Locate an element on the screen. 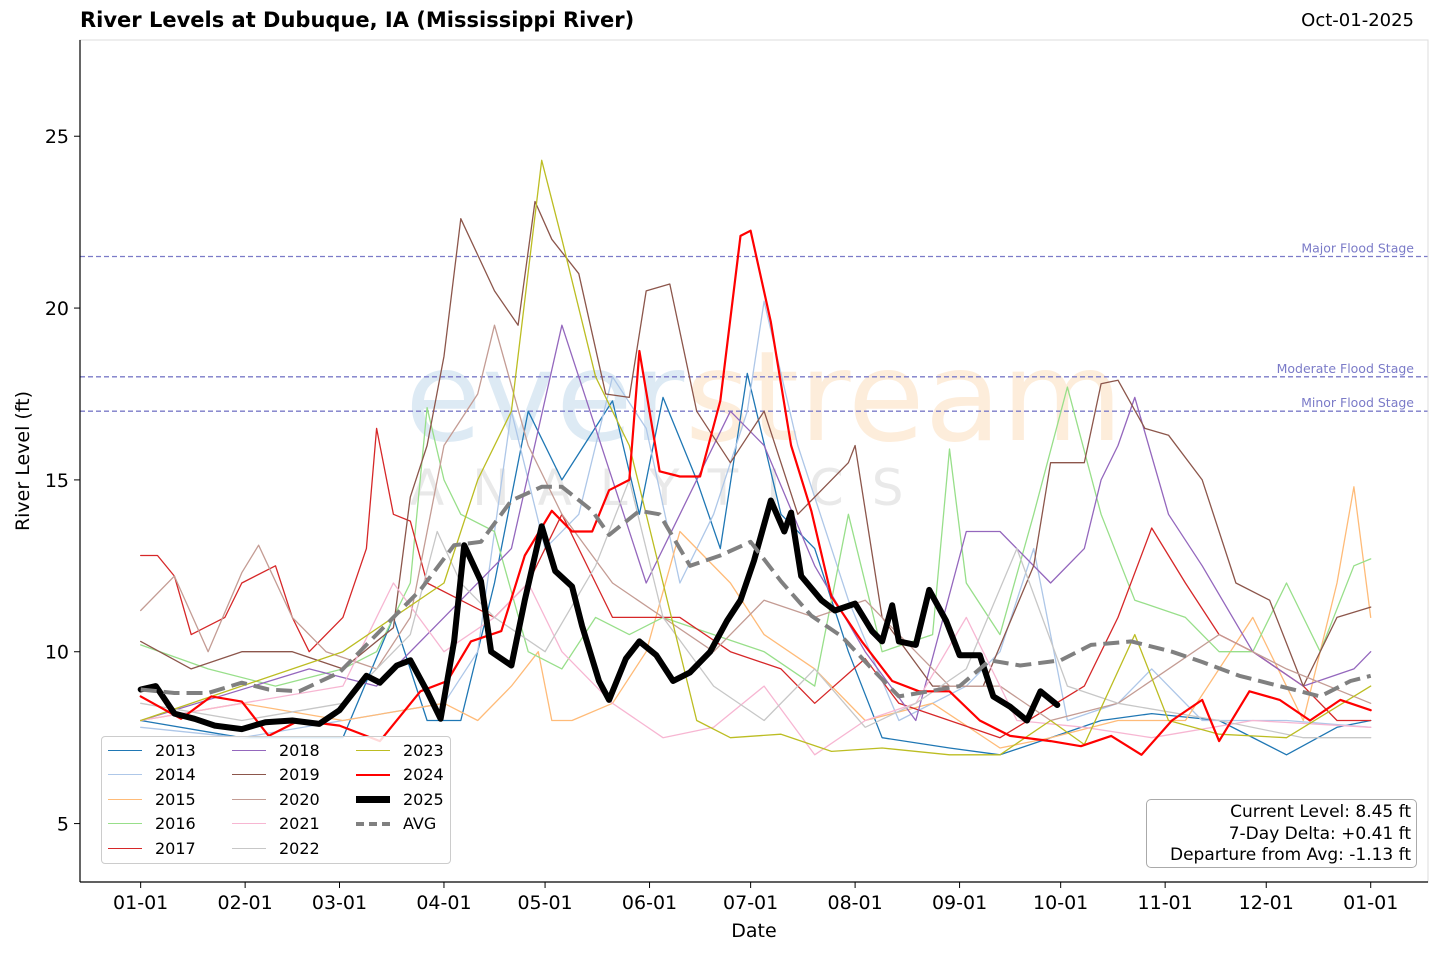 The height and width of the screenshot is (954, 1440). flood-stage-label: Minor Flood Stage is located at coordinates (1357, 402).